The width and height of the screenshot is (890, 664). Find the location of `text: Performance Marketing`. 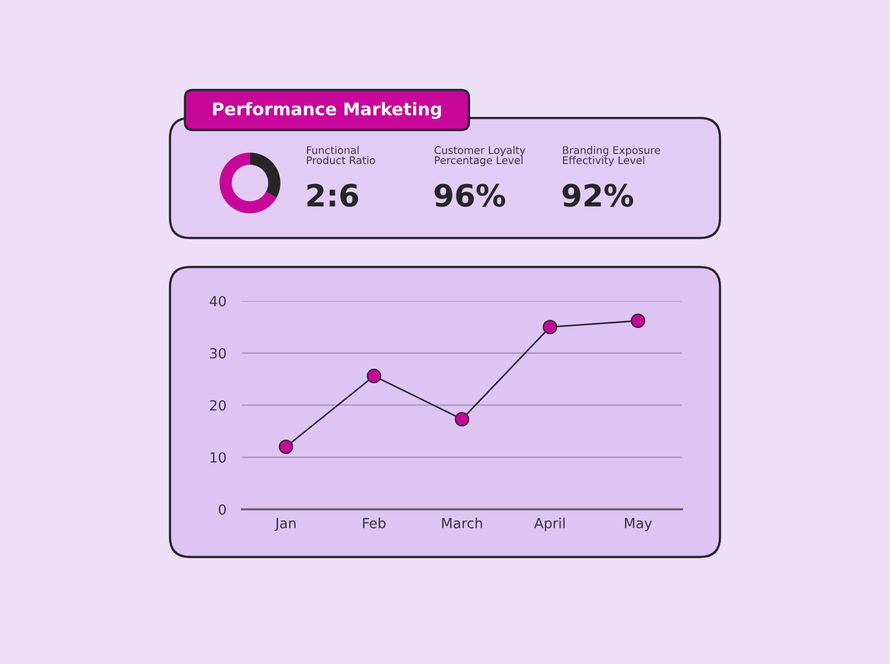

text: Performance Marketing is located at coordinates (327, 110).